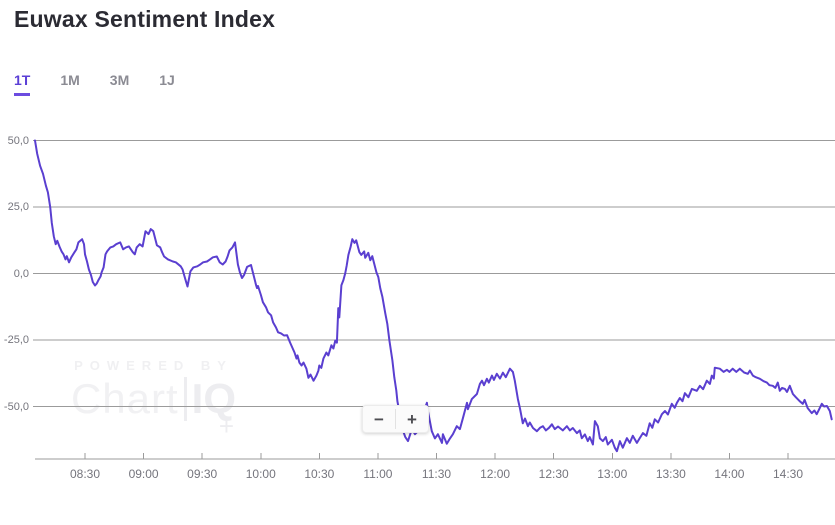 Image resolution: width=835 pixels, height=525 pixels. What do you see at coordinates (70, 80) in the screenshot?
I see `tab-1m: 1M` at bounding box center [70, 80].